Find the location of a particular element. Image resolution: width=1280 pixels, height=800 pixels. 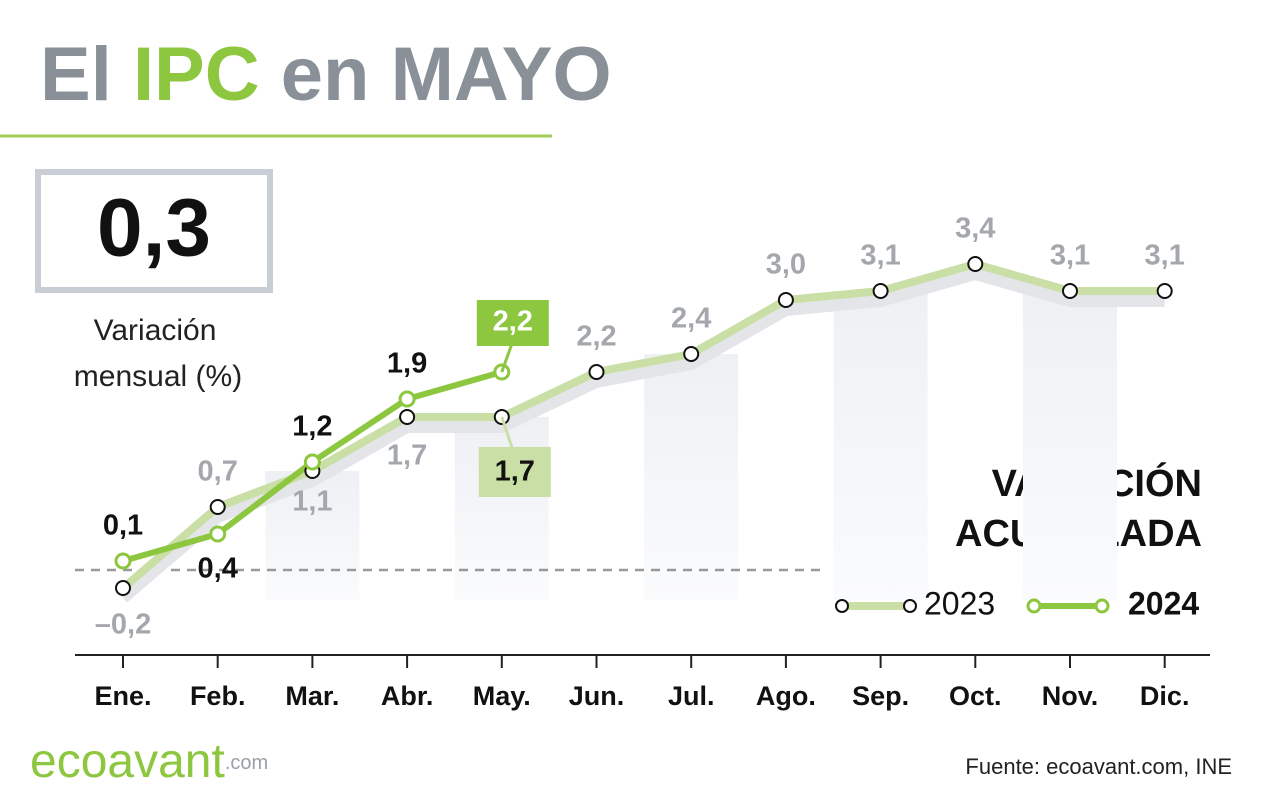

x-tick-label: Mar. is located at coordinates (312, 696).